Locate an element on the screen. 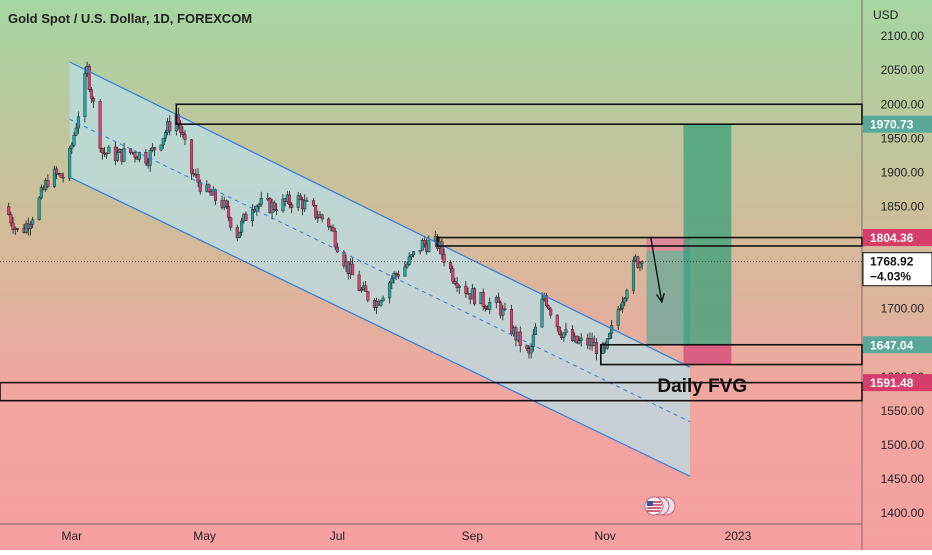 Image resolution: width=932 pixels, height=555 pixels. currency-label: USD is located at coordinates (886, 15).